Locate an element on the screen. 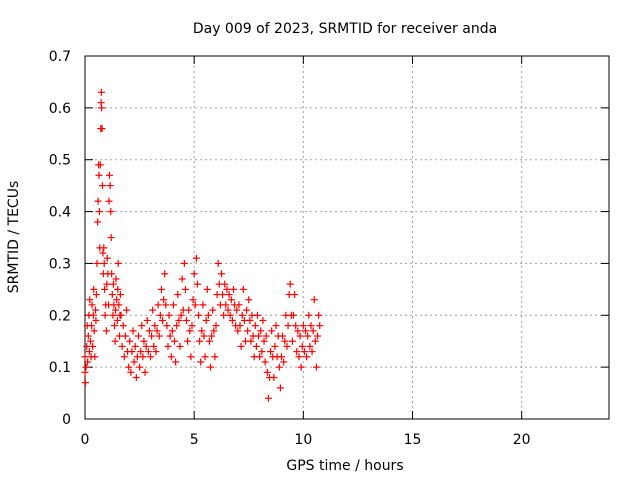  y-tick-label: 0 is located at coordinates (66, 420).